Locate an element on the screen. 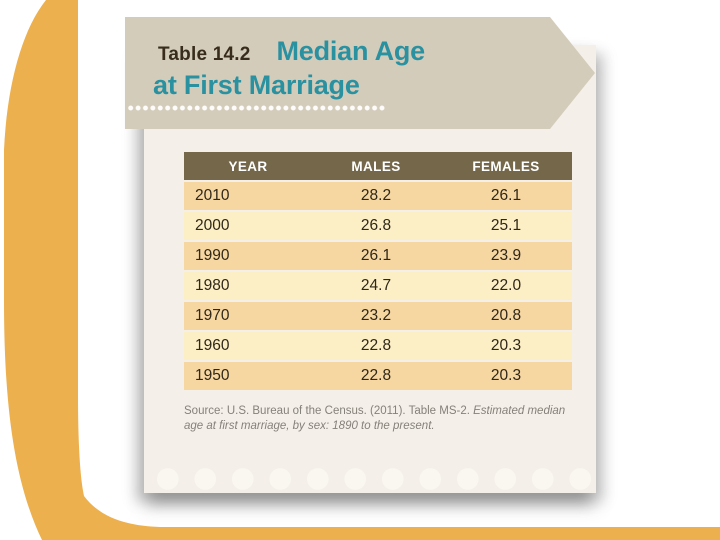 This screenshot has width=720, height=540. cell-males: 26.8 is located at coordinates (376, 226).